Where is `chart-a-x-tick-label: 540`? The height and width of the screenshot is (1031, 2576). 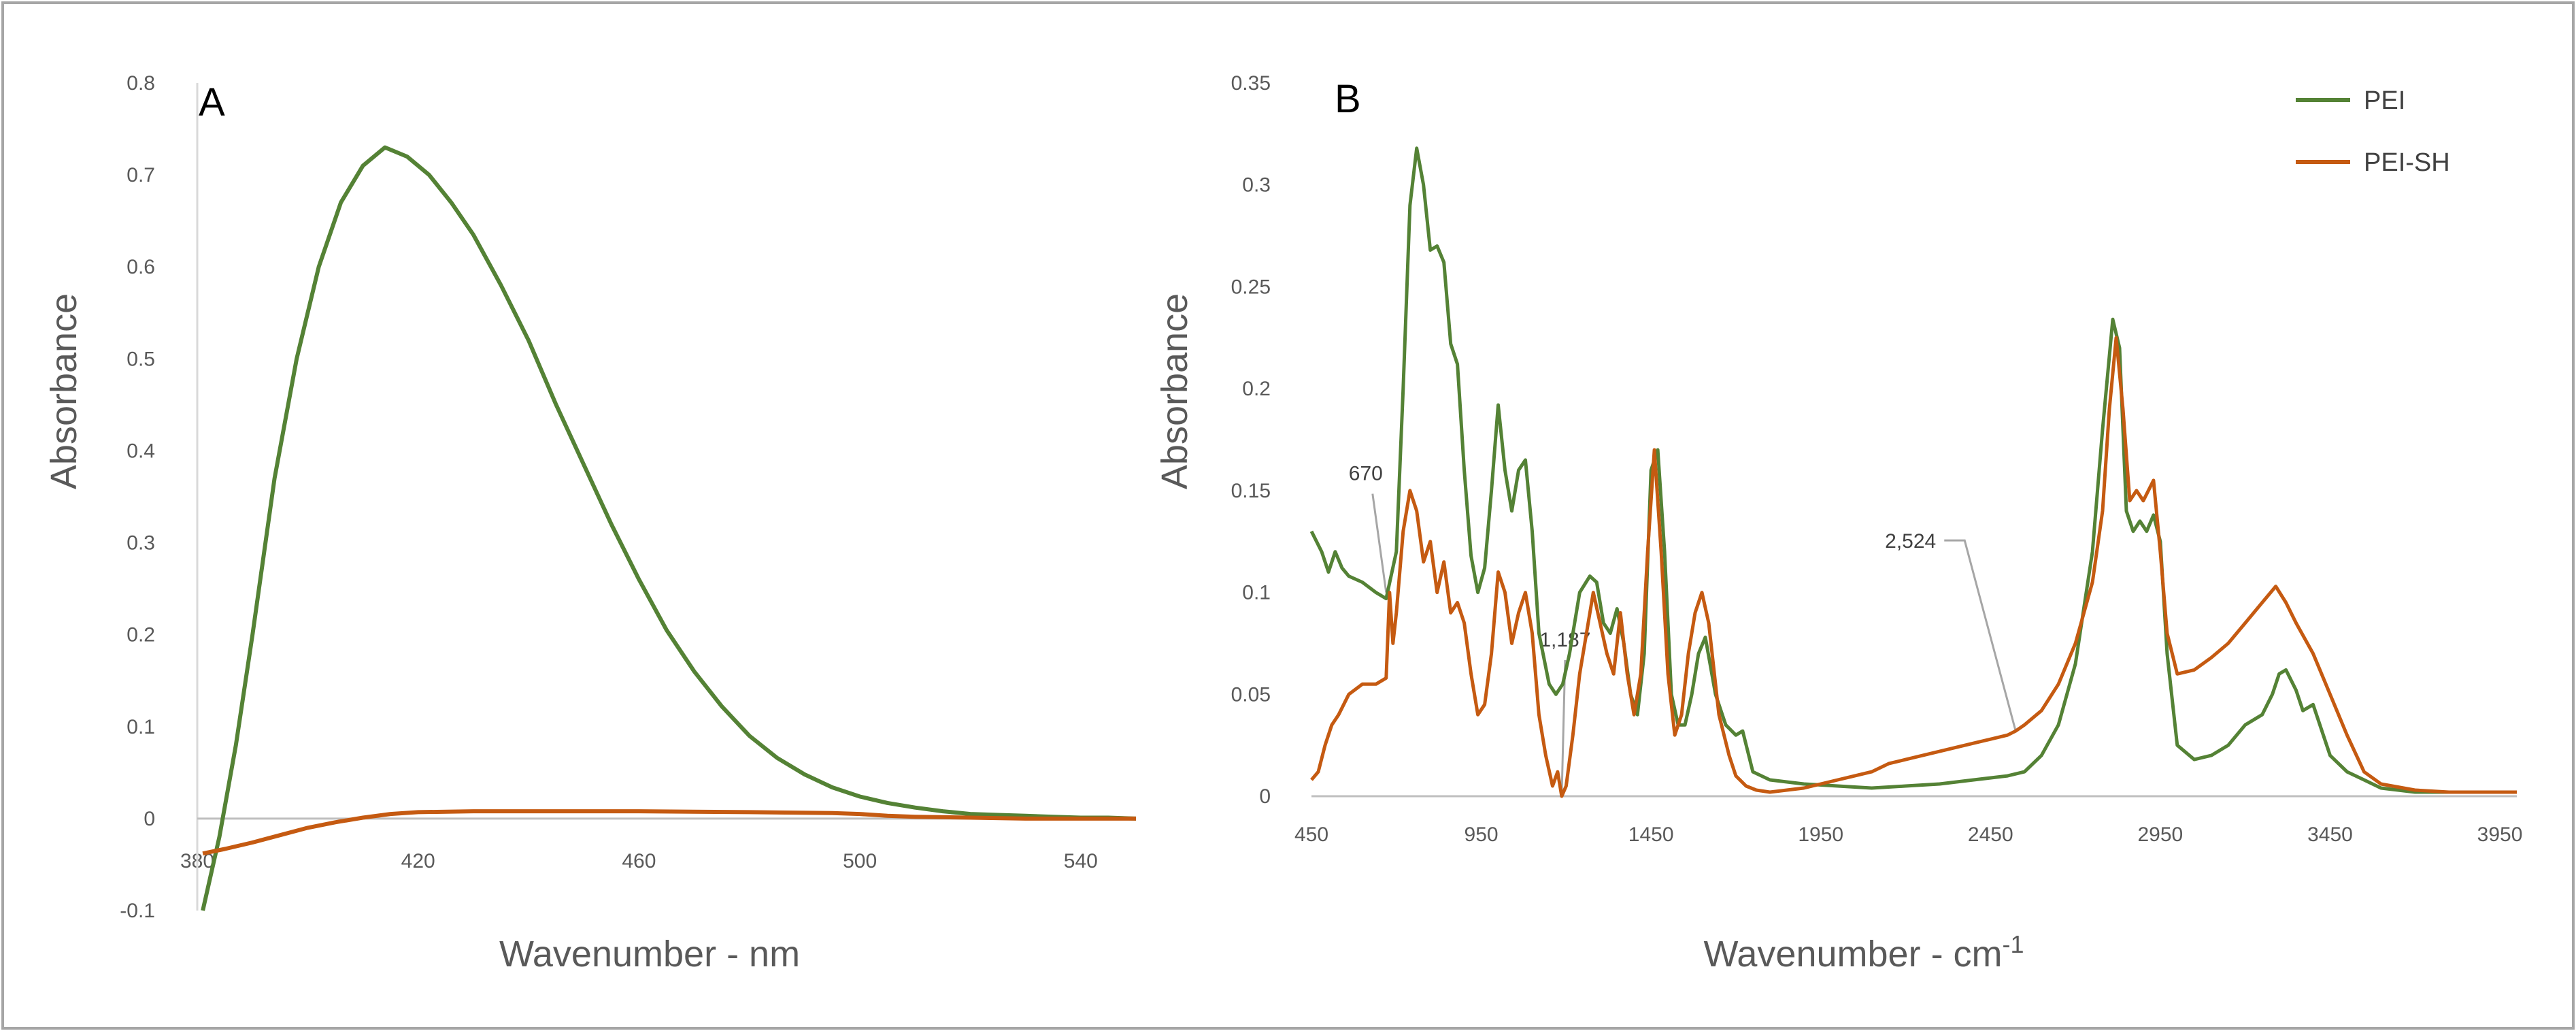 chart-a-x-tick-label: 540 is located at coordinates (1081, 861).